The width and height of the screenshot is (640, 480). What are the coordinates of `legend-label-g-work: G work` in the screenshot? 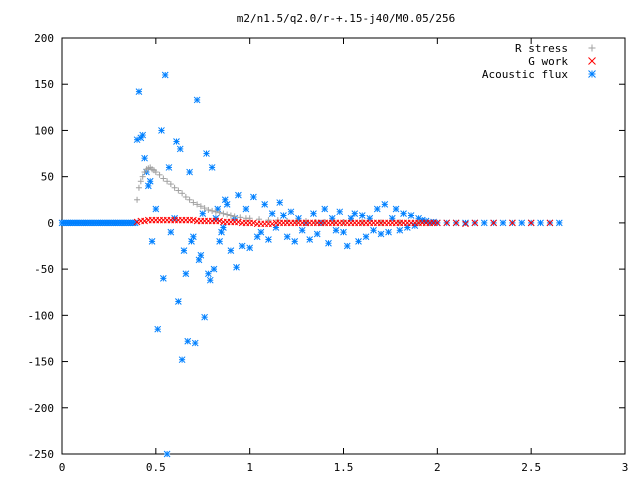 It's located at (548, 61).